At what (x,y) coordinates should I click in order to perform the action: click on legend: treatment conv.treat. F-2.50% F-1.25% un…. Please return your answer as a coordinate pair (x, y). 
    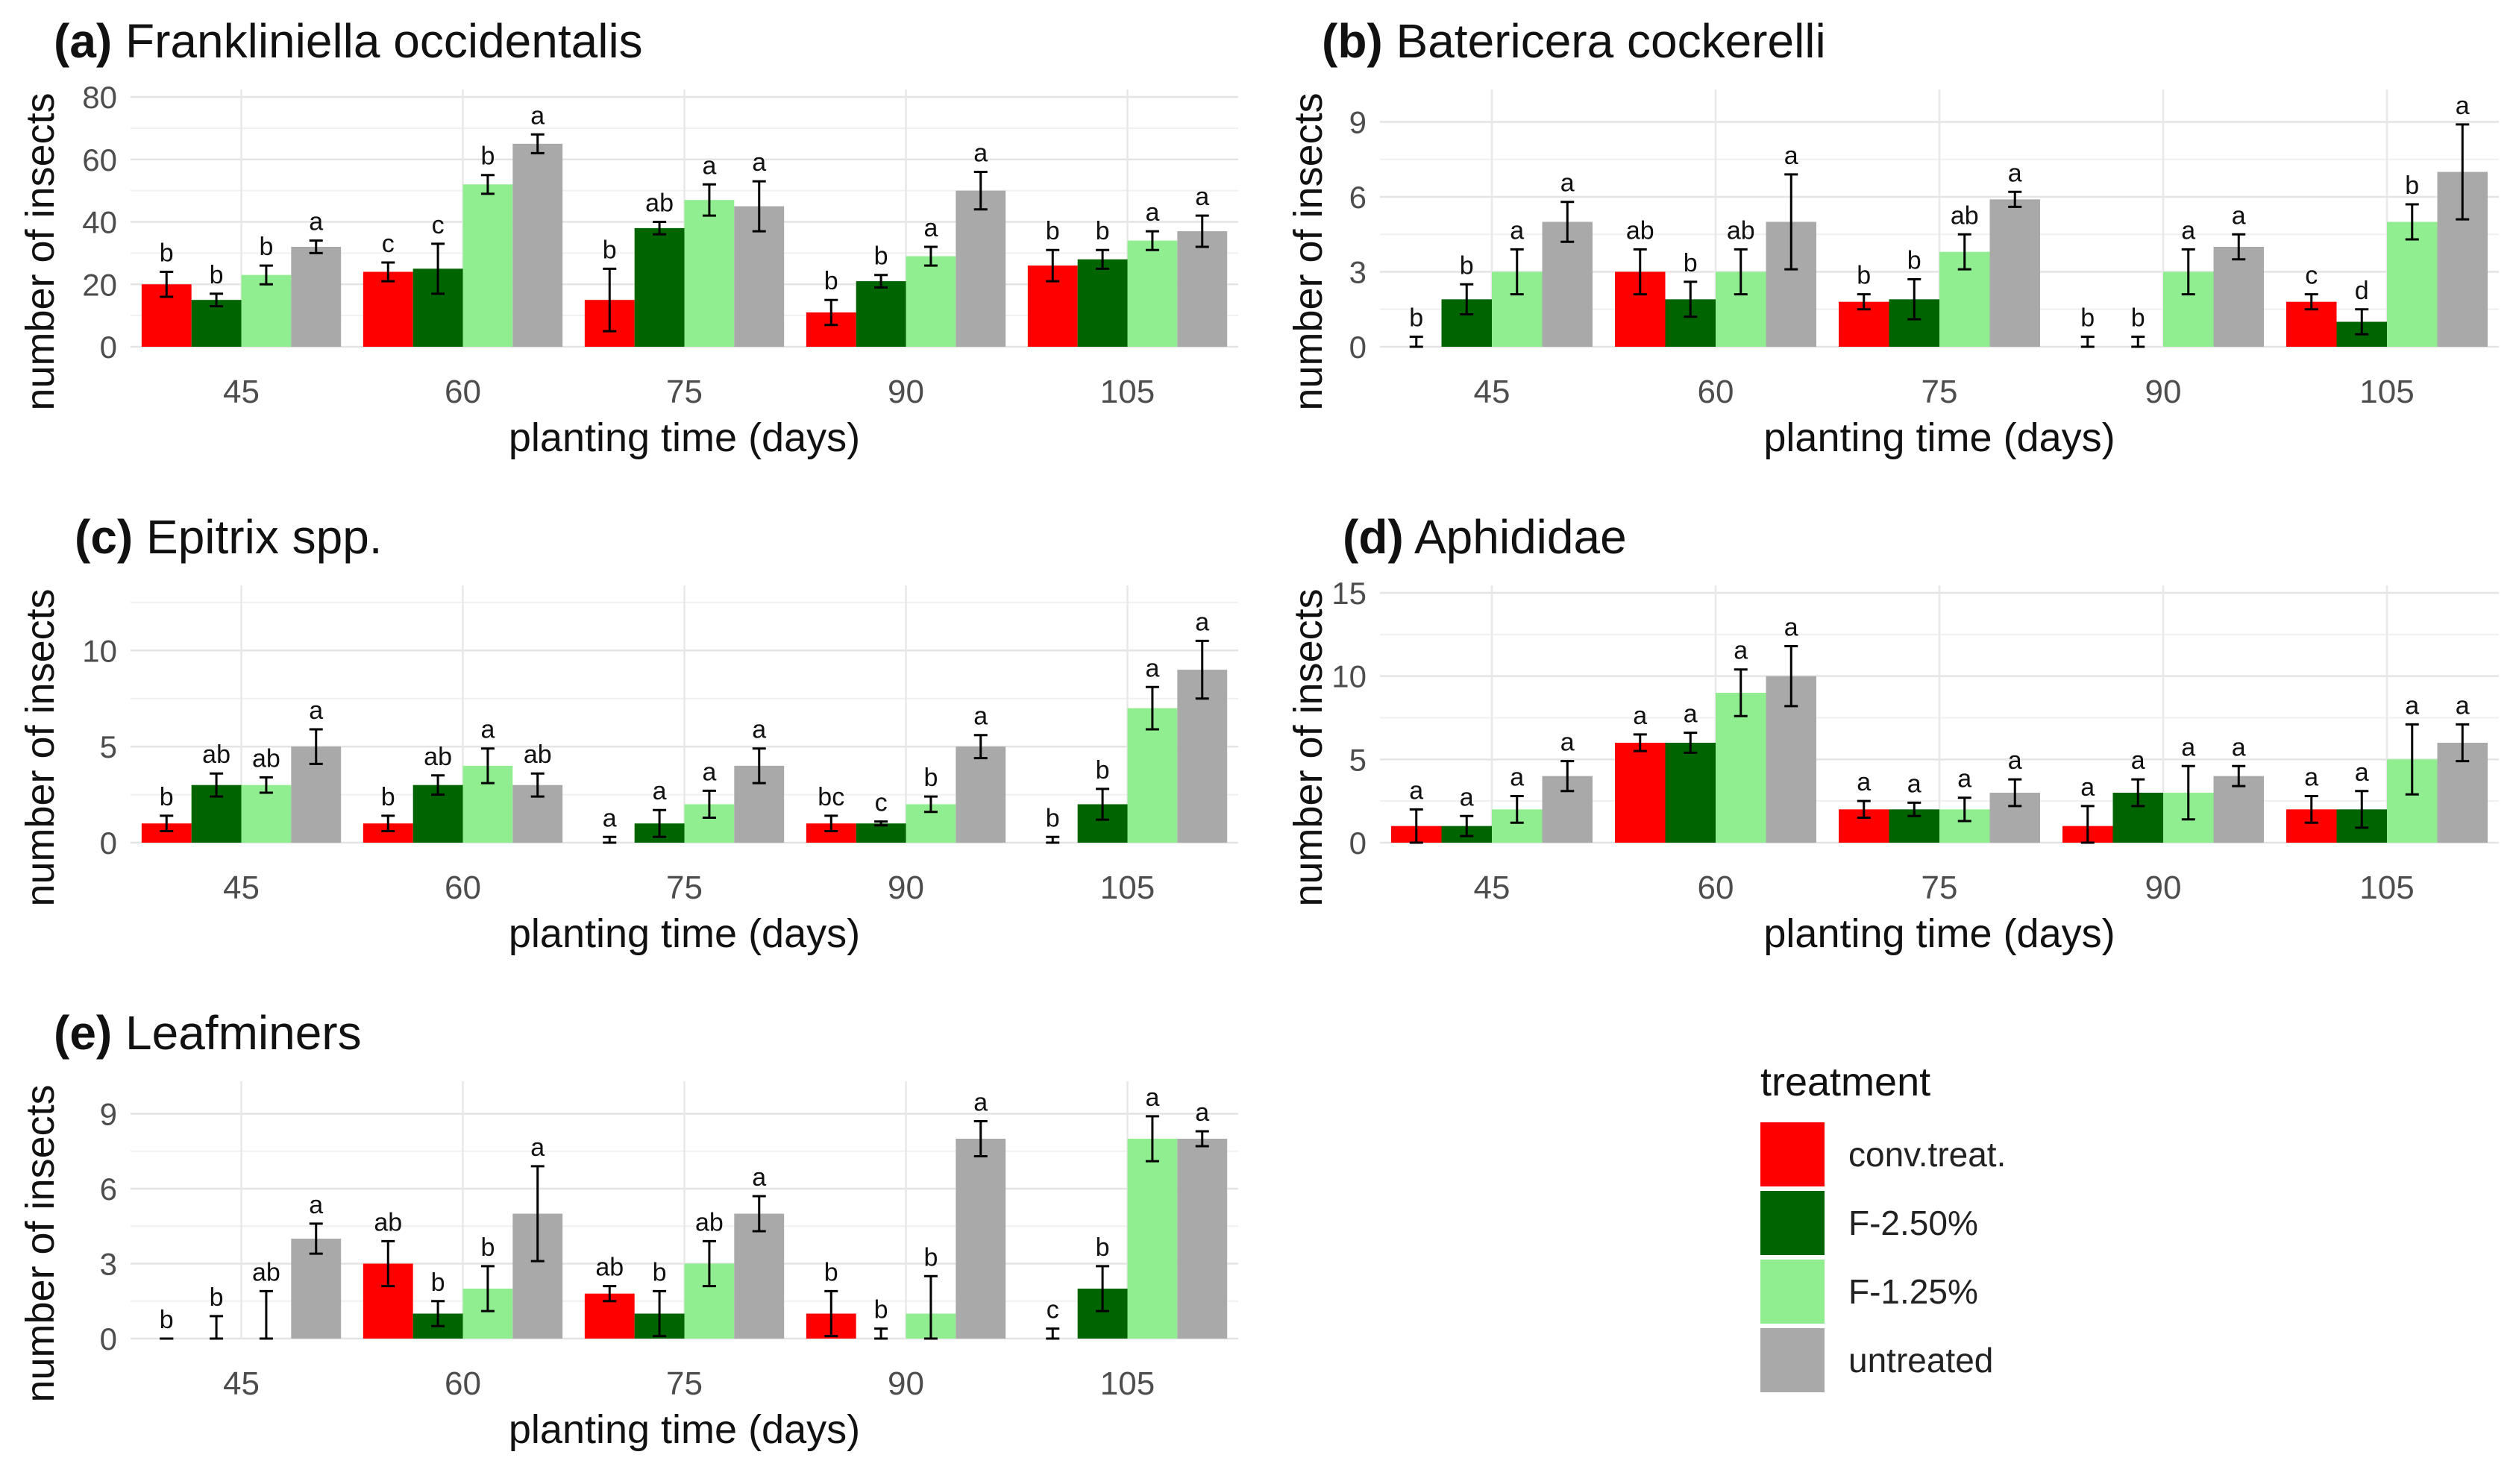
    Looking at the image, I should click on (1883, 1227).